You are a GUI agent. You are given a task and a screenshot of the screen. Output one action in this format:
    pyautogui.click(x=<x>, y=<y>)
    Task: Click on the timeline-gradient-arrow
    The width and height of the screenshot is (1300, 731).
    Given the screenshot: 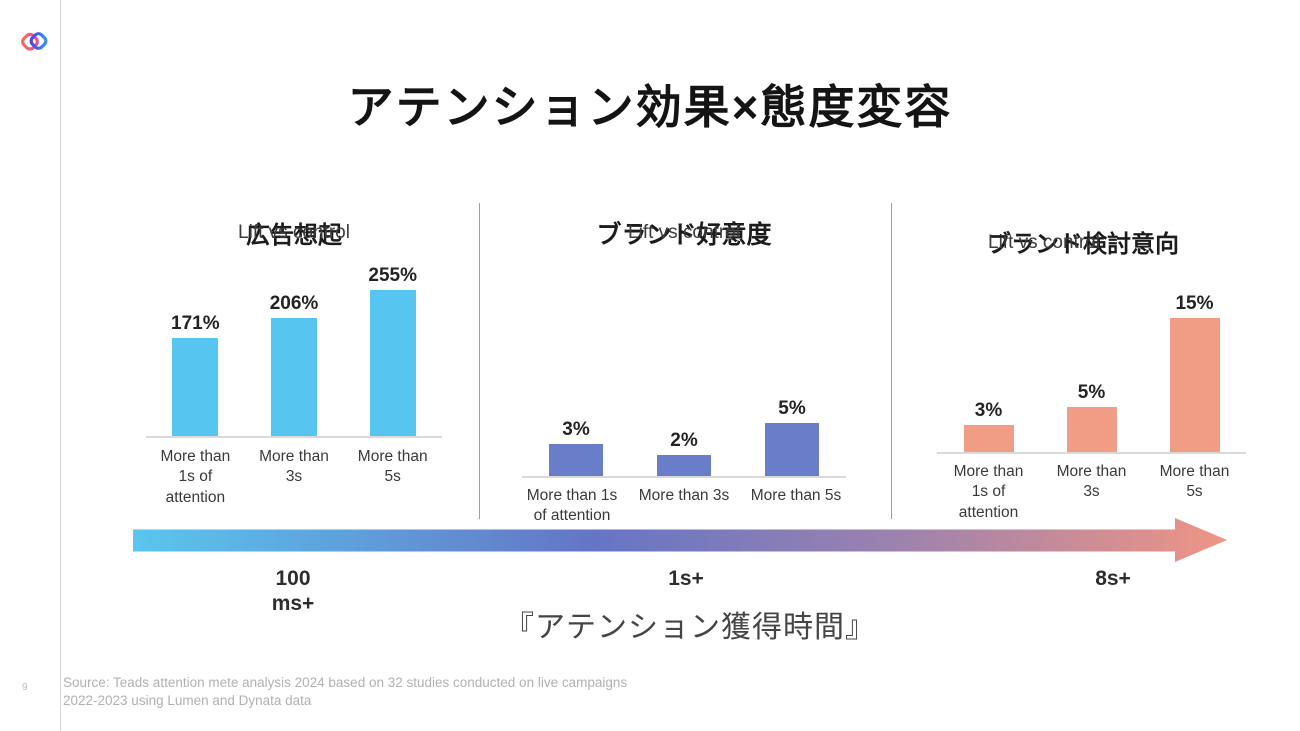 What is the action you would take?
    pyautogui.click(x=680, y=540)
    